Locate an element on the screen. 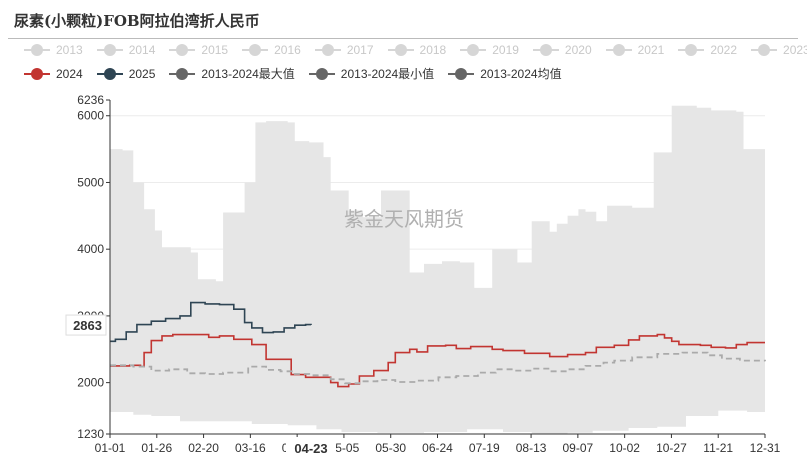 Image resolution: width=807 pixels, height=460 pixels. legend-item-2013-2024-: 2013-2024均值 is located at coordinates (505, 73).